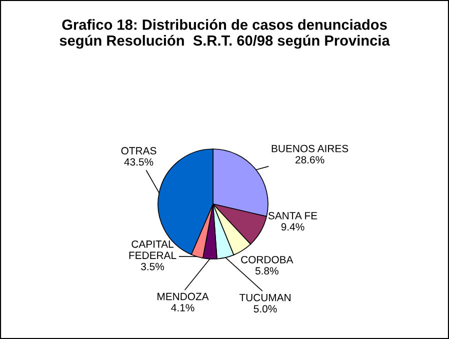  Describe the element at coordinates (183, 296) in the screenshot. I see `slice-label: MENDOZA` at that location.